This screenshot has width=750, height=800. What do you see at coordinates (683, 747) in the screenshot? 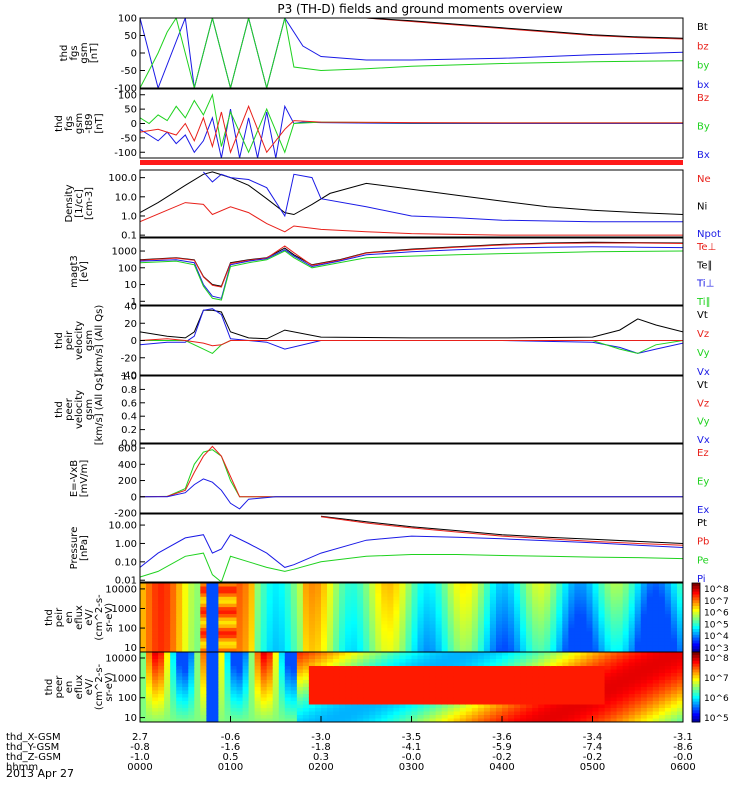
I see `x-row-value: -8.6` at bounding box center [683, 747].